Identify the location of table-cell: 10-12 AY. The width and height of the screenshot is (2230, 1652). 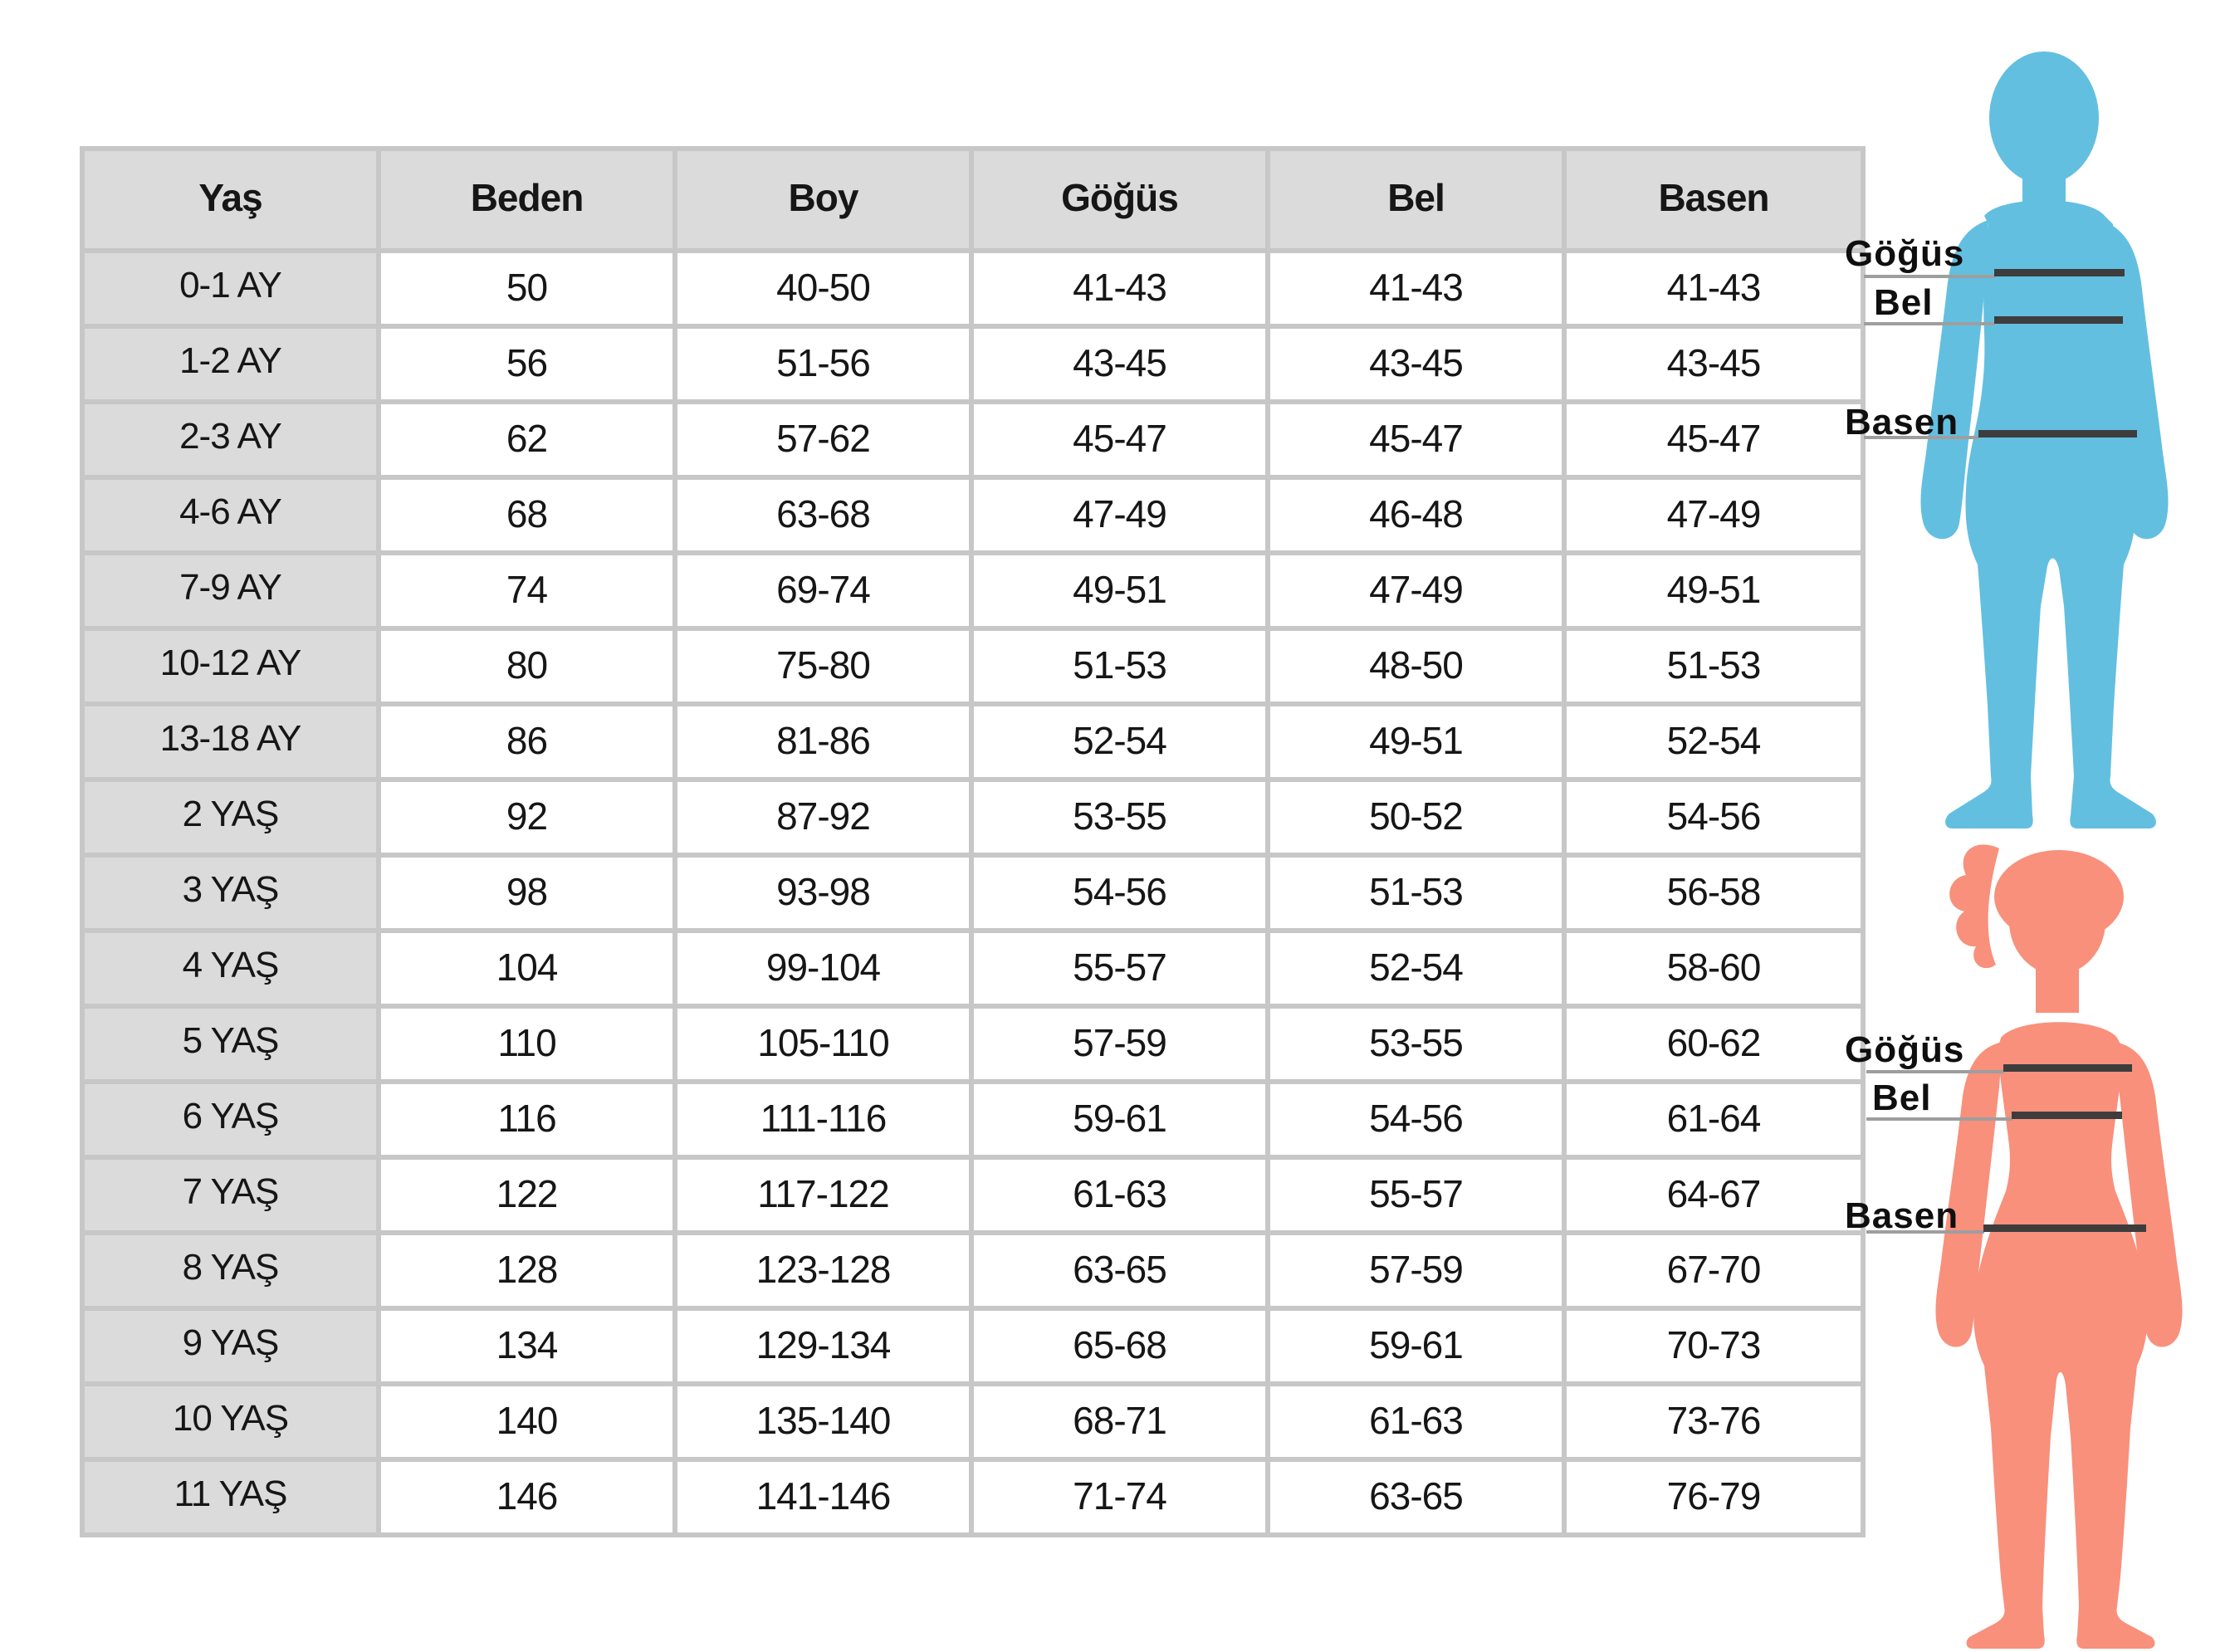
(230, 666).